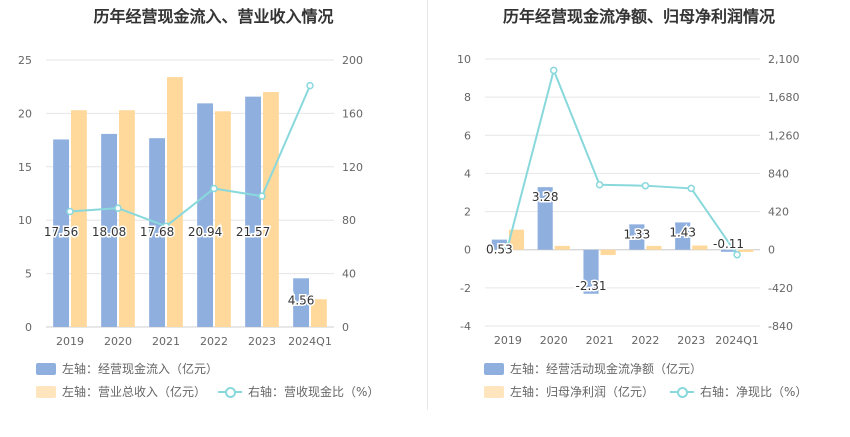 Image resolution: width=850 pixels, height=437 pixels. What do you see at coordinates (25, 220) in the screenshot?
I see `y-left-tick-label: 10` at bounding box center [25, 220].